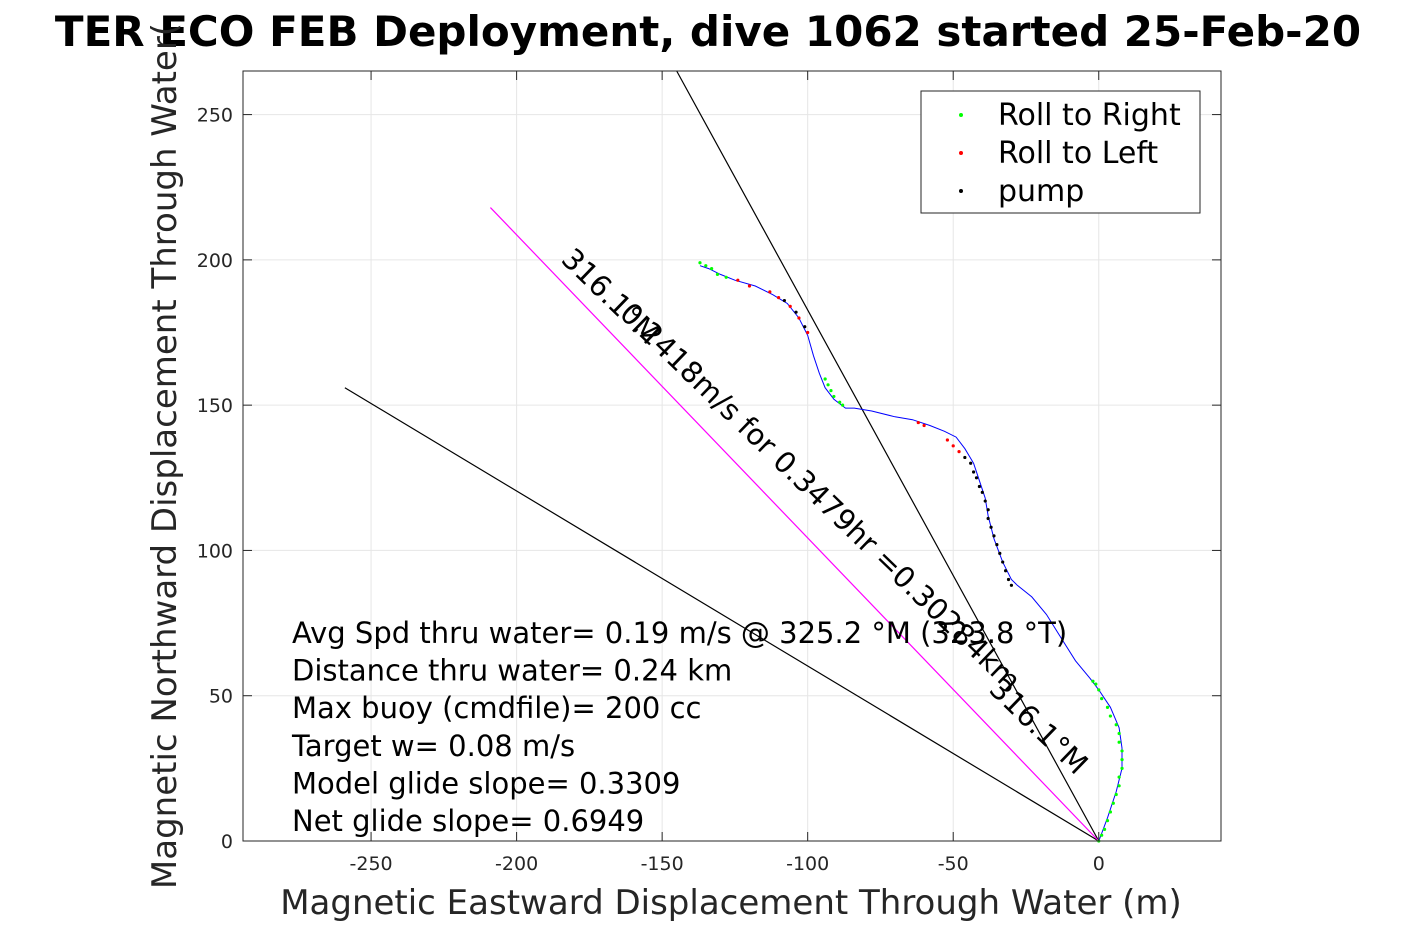 The image size is (1417, 945). What do you see at coordinates (1078, 153) in the screenshot?
I see `legend-label-roll-left: Roll to Left` at bounding box center [1078, 153].